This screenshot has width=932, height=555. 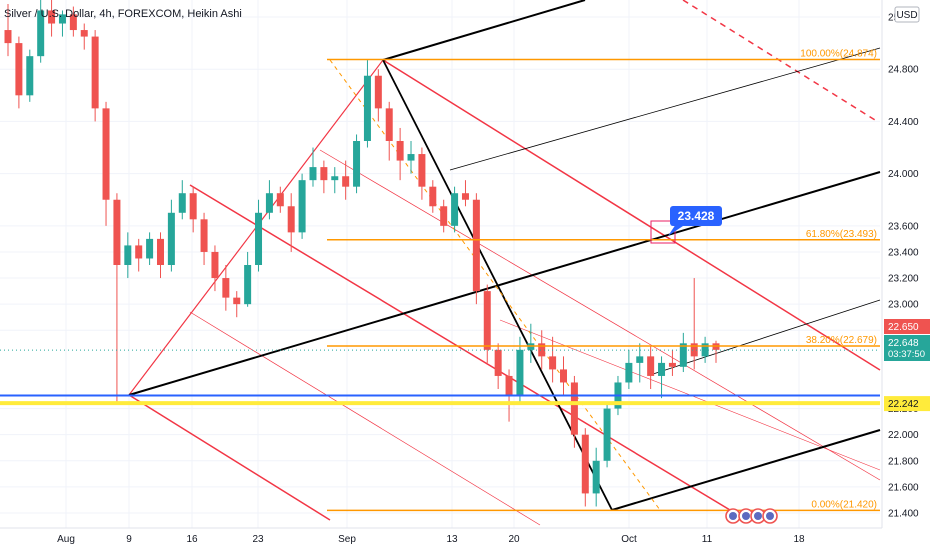 What do you see at coordinates (841, 340) in the screenshot?
I see `fib-level-label: 38.20%(22.679)` at bounding box center [841, 340].